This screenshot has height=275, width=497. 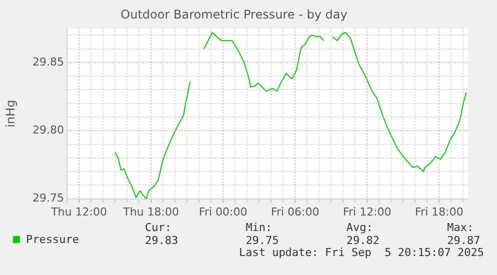 I want to click on x-tick-label: Fri 06:00, so click(x=295, y=211).